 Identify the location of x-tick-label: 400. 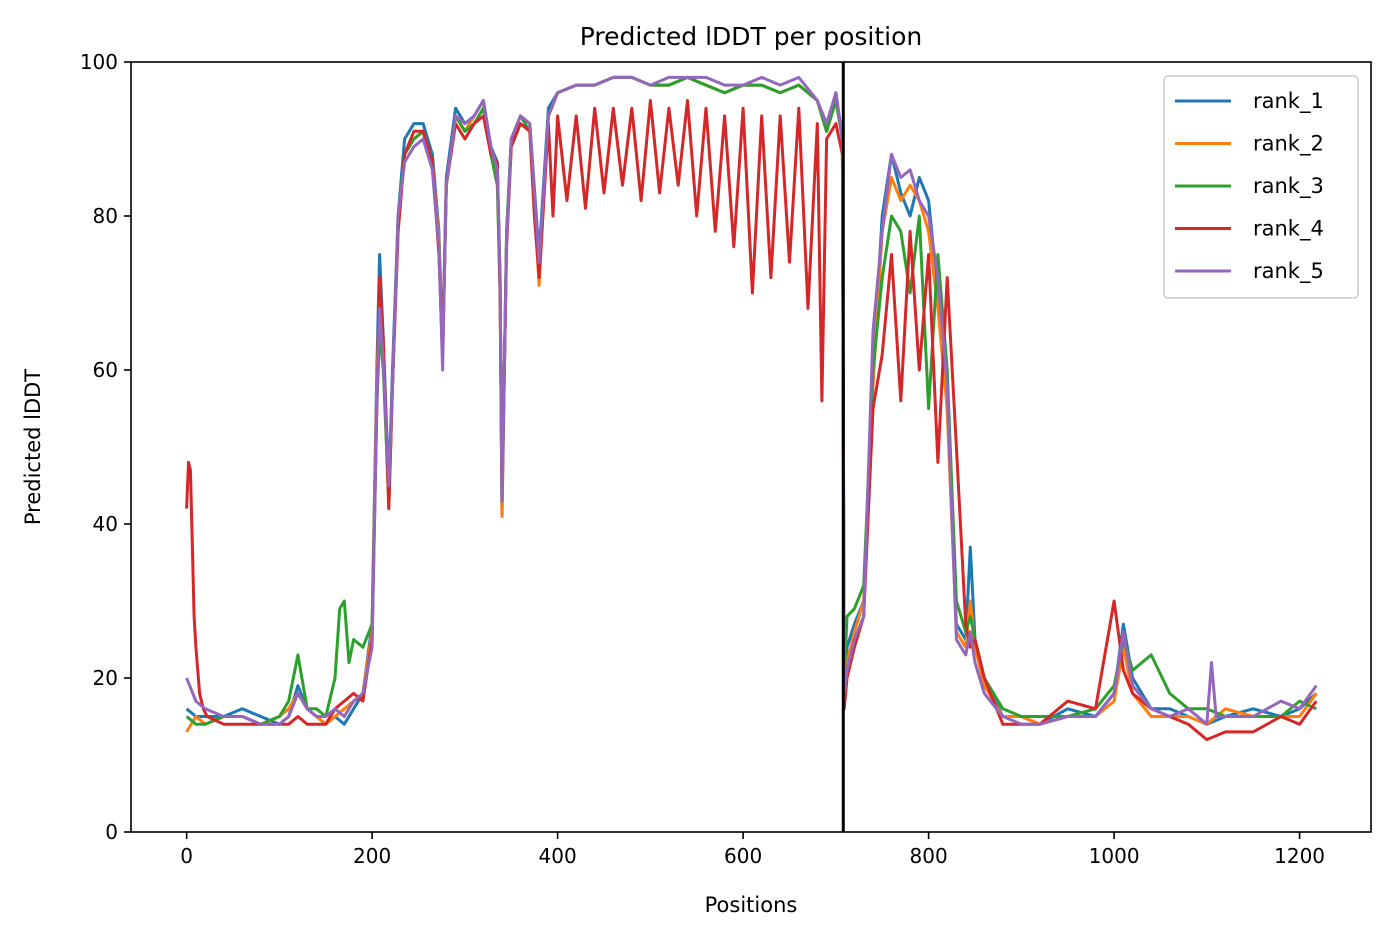
(558, 856).